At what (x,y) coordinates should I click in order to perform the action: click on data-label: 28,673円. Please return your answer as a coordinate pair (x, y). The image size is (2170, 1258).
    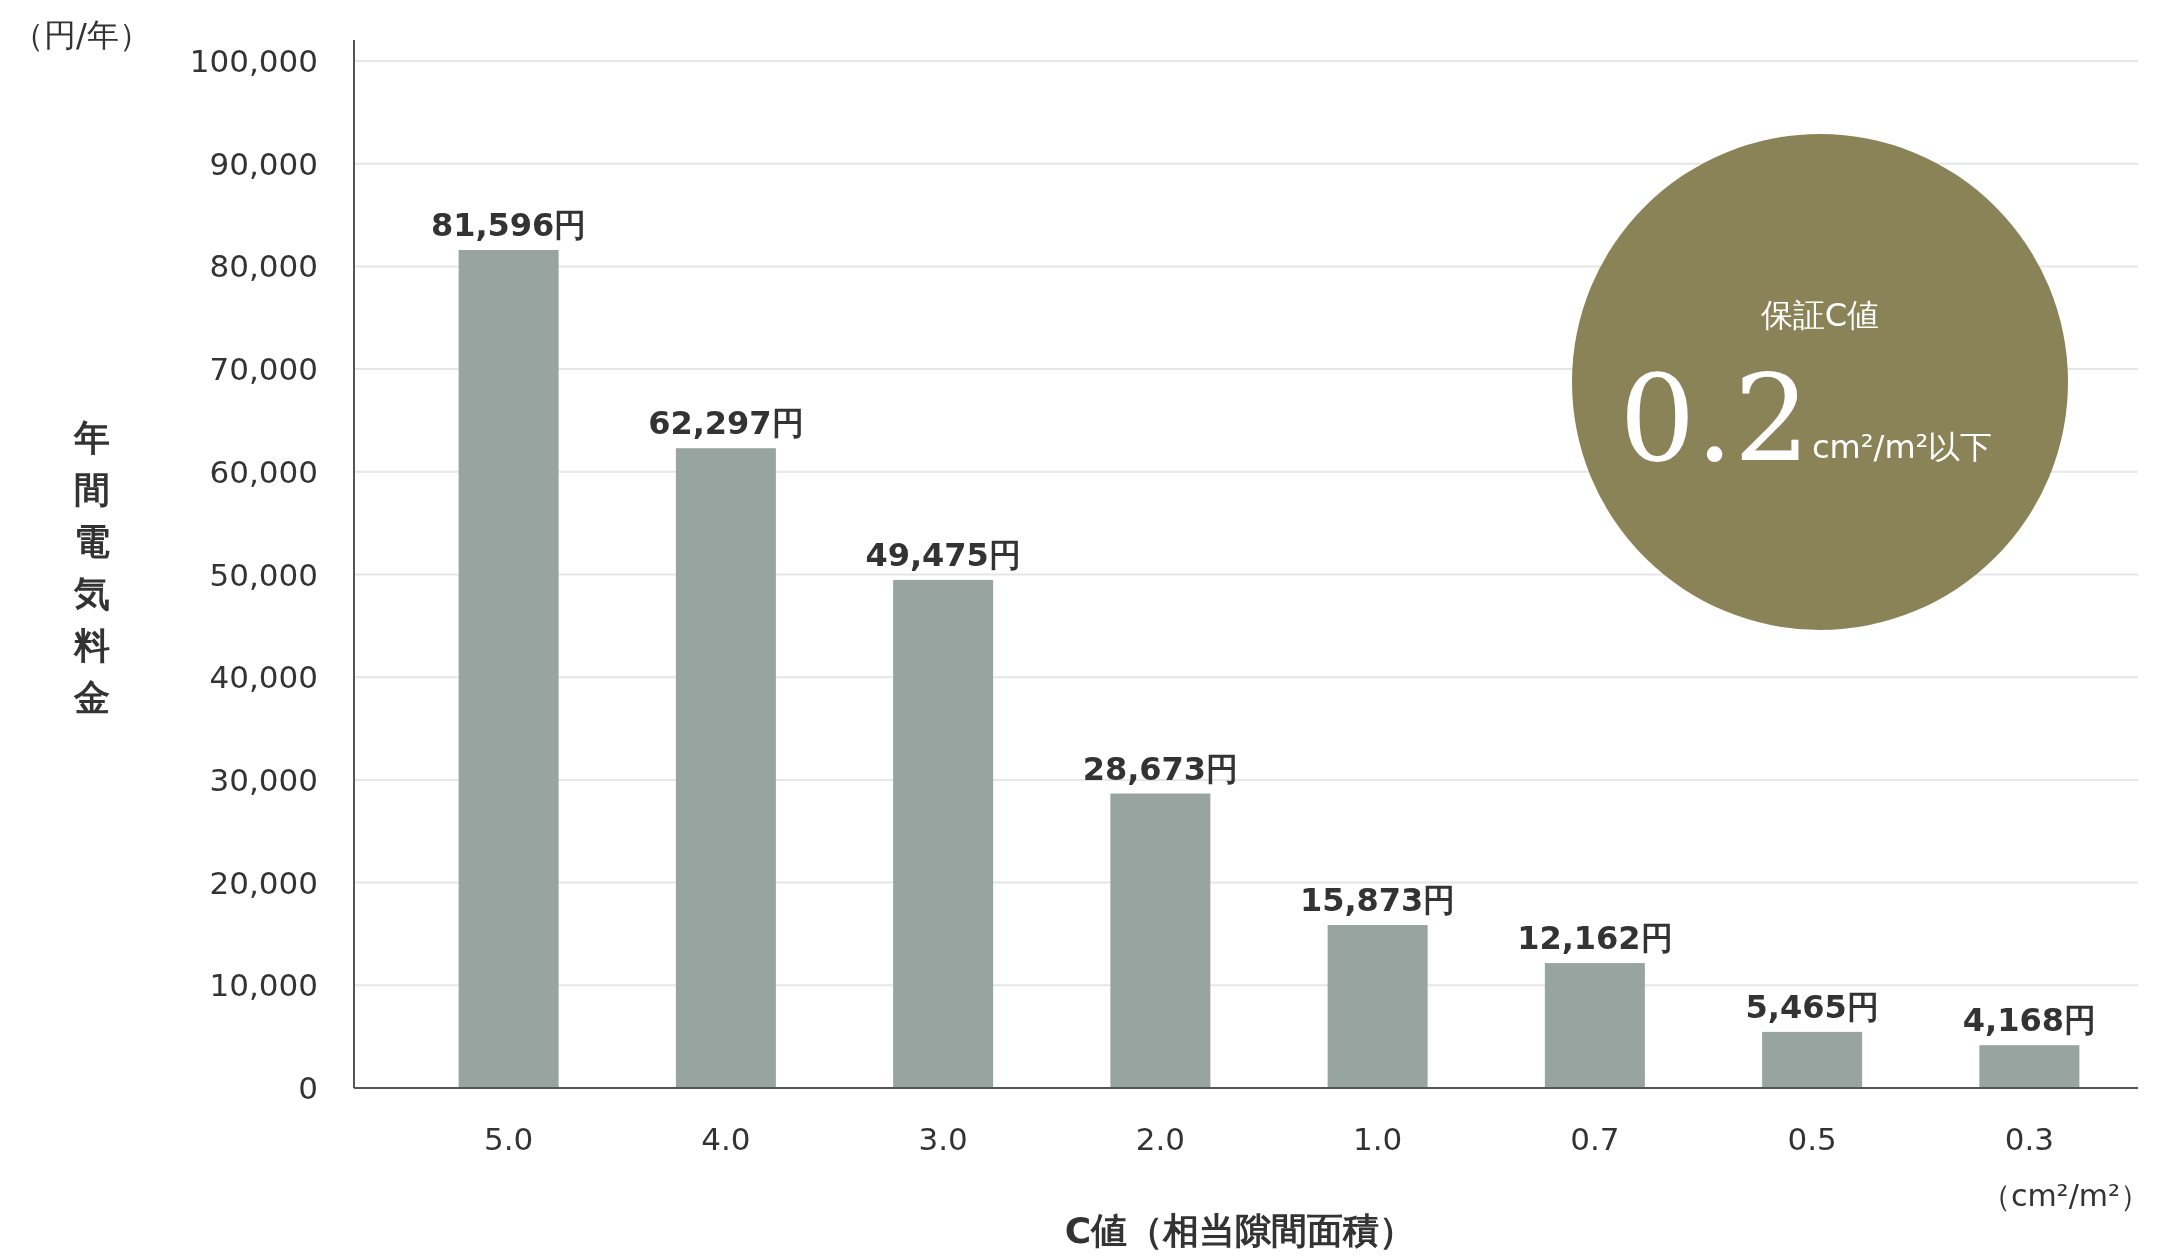
    Looking at the image, I should click on (1160, 768).